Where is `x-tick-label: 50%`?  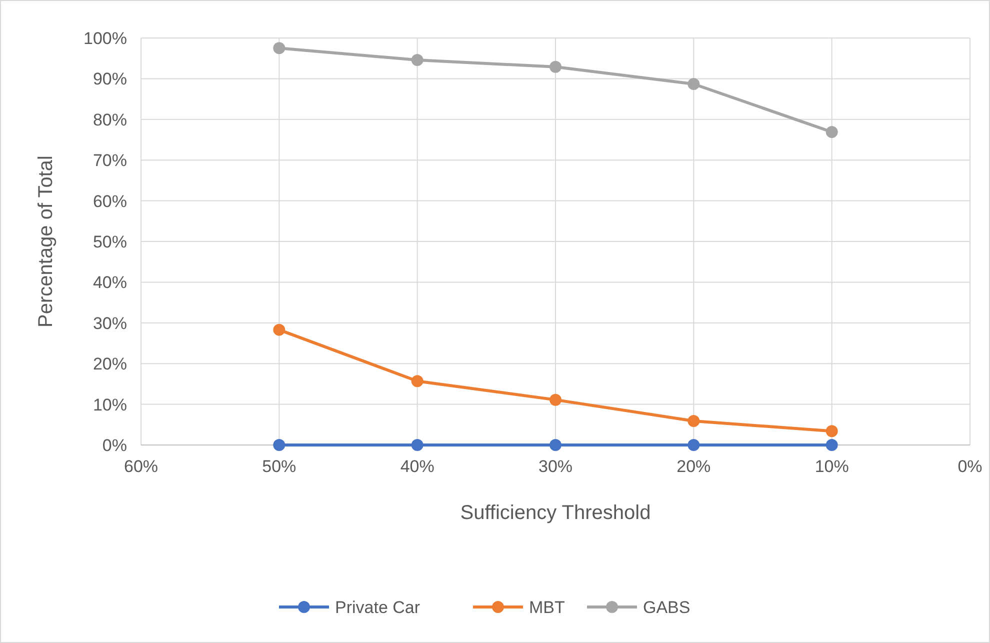
x-tick-label: 50% is located at coordinates (279, 466).